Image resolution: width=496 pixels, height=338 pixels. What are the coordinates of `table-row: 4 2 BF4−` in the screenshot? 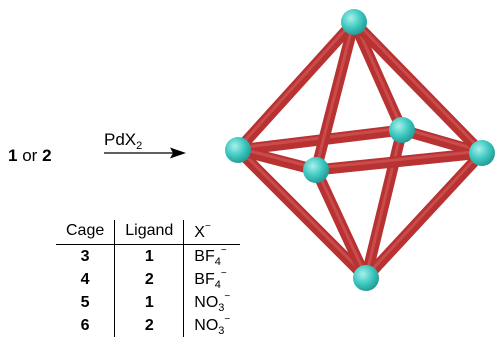 It's located at (148, 279).